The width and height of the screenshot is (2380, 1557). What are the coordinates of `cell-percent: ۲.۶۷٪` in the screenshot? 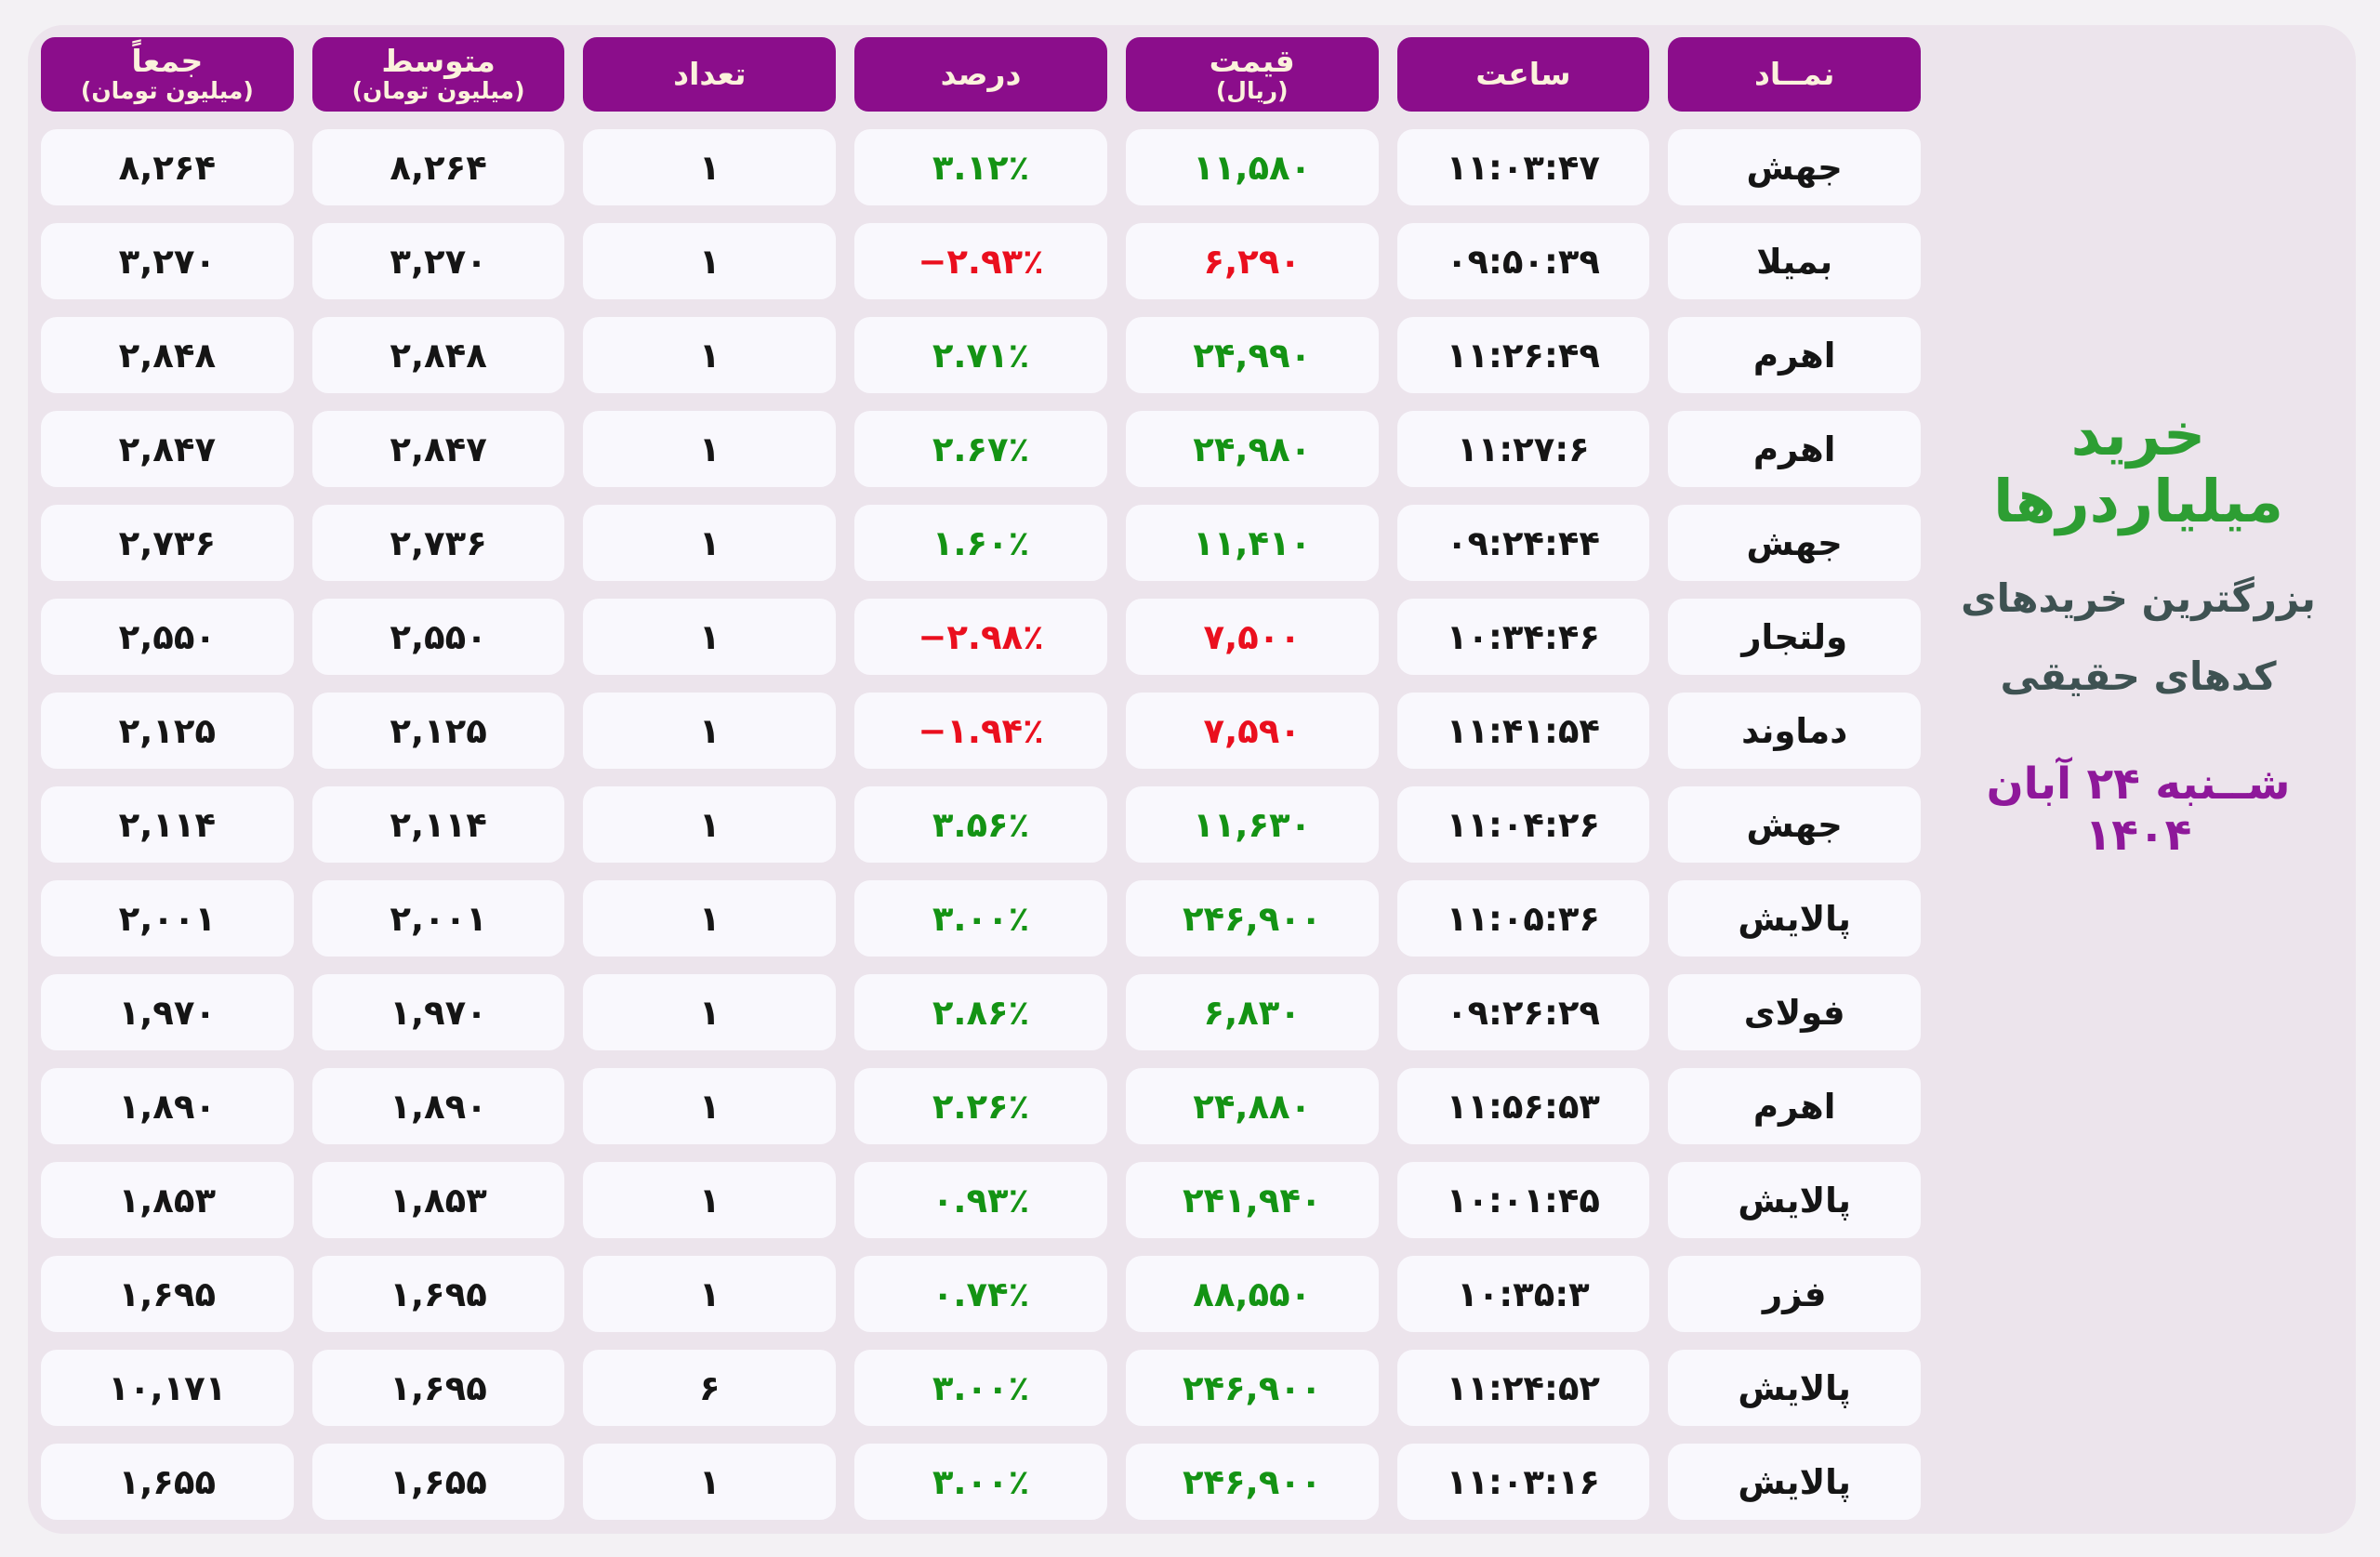 It's located at (980, 449).